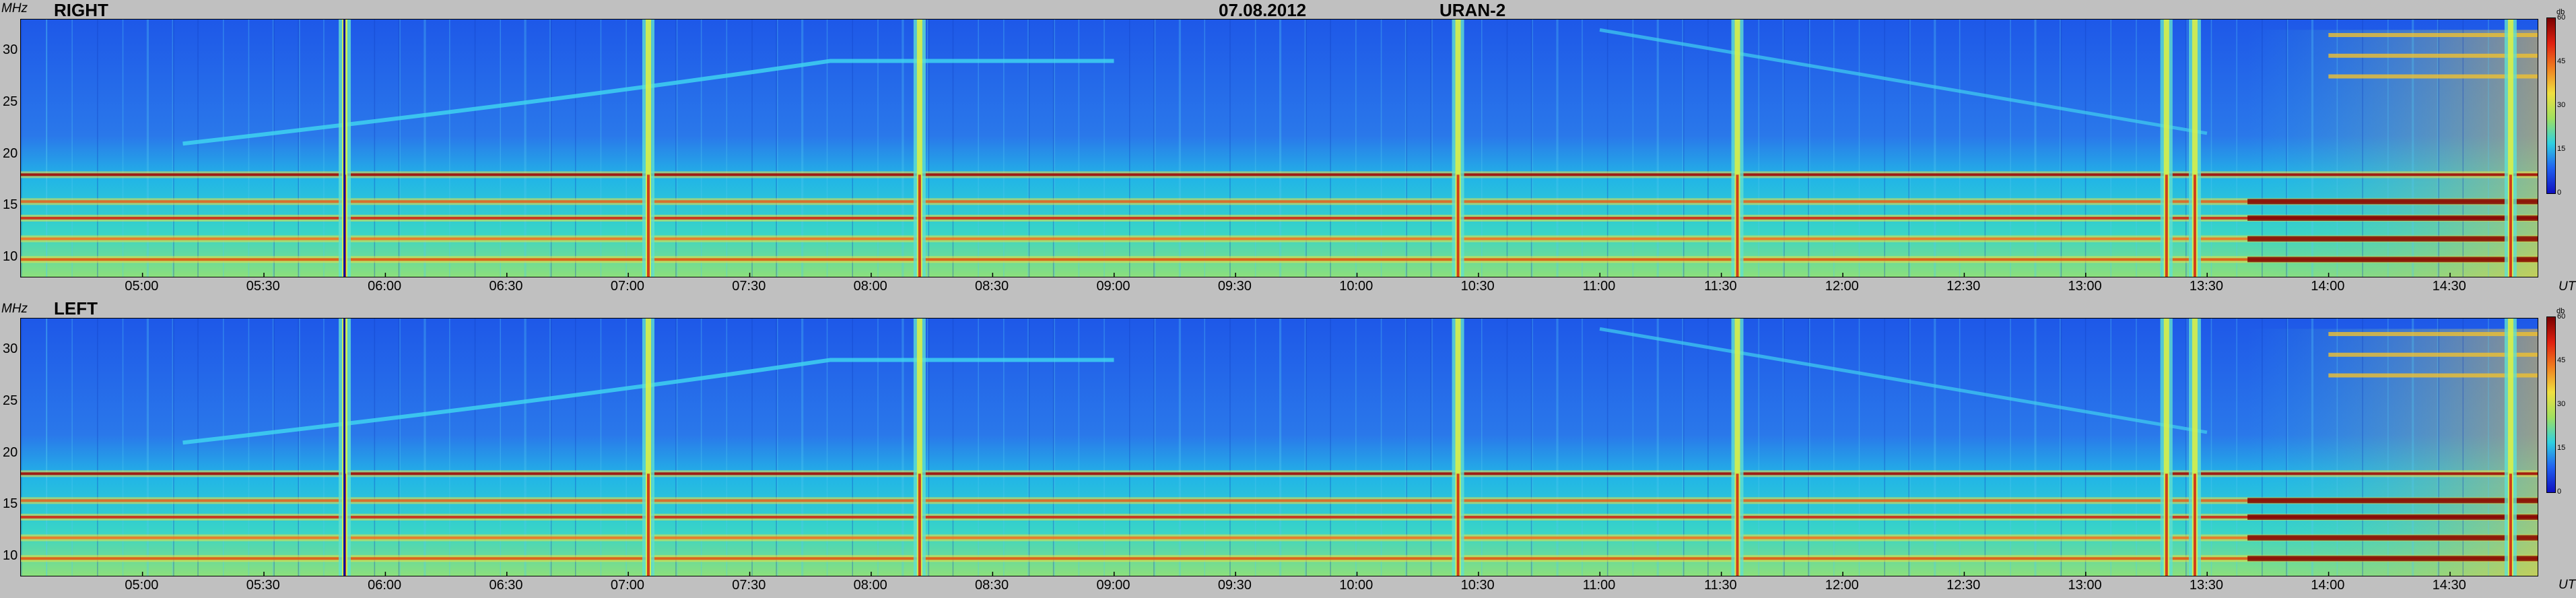 This screenshot has width=2576, height=598. Describe the element at coordinates (506, 585) in the screenshot. I see `x-tick-label: 06:30` at that location.